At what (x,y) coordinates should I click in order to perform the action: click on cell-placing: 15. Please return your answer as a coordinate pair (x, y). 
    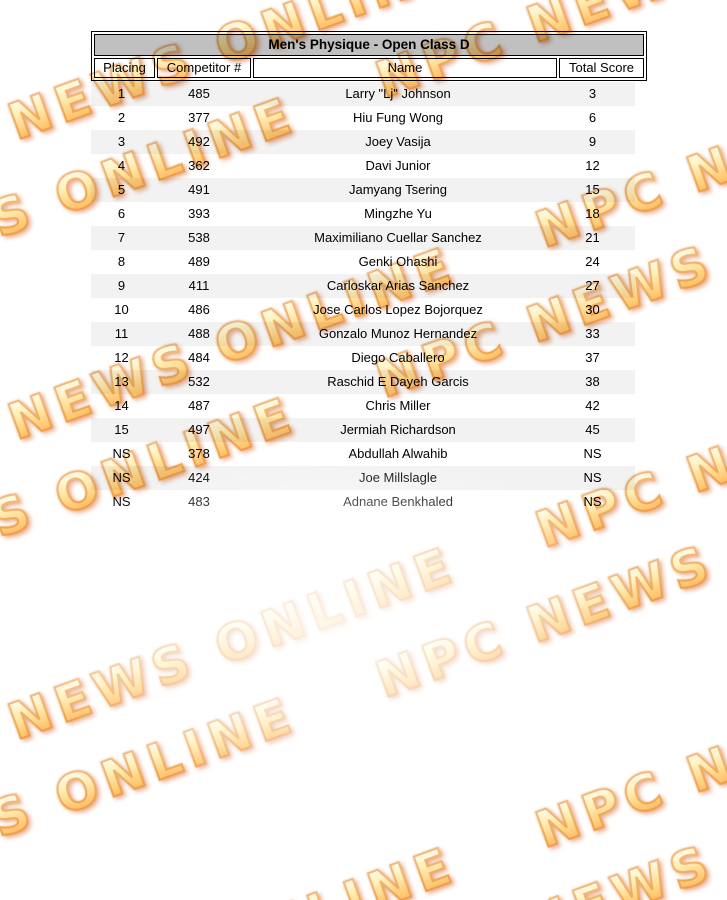
    Looking at the image, I should click on (121, 429).